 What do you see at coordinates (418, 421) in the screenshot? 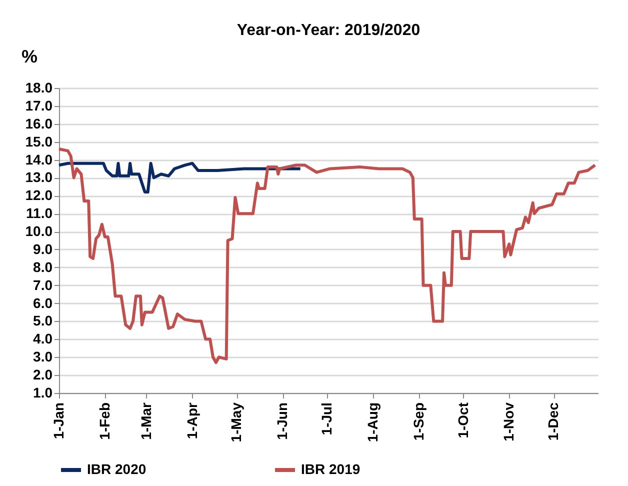
I see `x-tick-label: 1-Sep` at bounding box center [418, 421].